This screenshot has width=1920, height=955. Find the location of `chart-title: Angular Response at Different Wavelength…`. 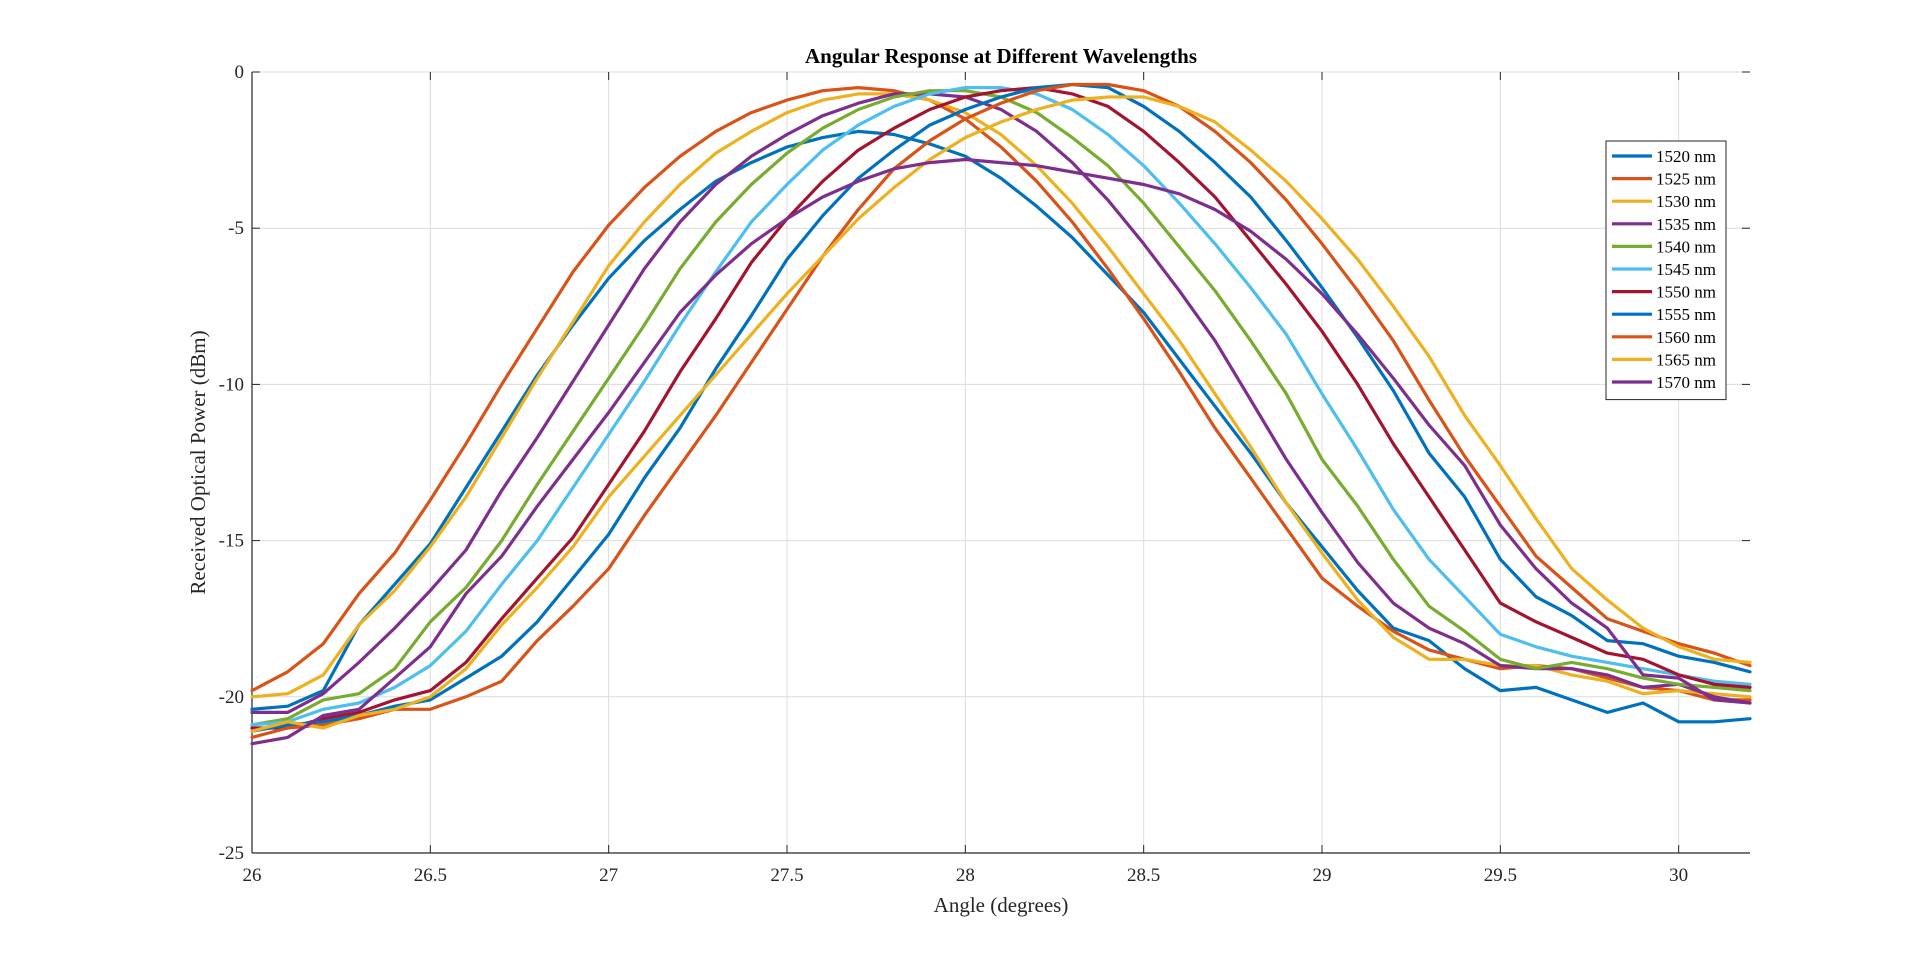

chart-title: Angular Response at Different Wavelength… is located at coordinates (1001, 56).